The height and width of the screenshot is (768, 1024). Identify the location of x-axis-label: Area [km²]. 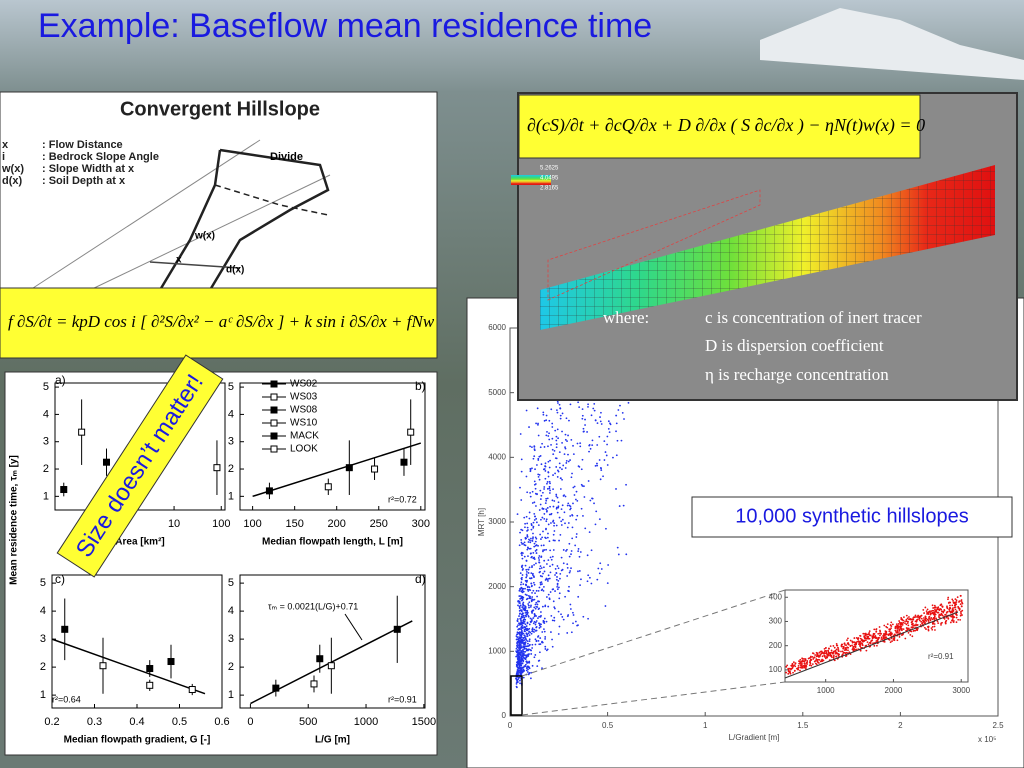
(139, 542).